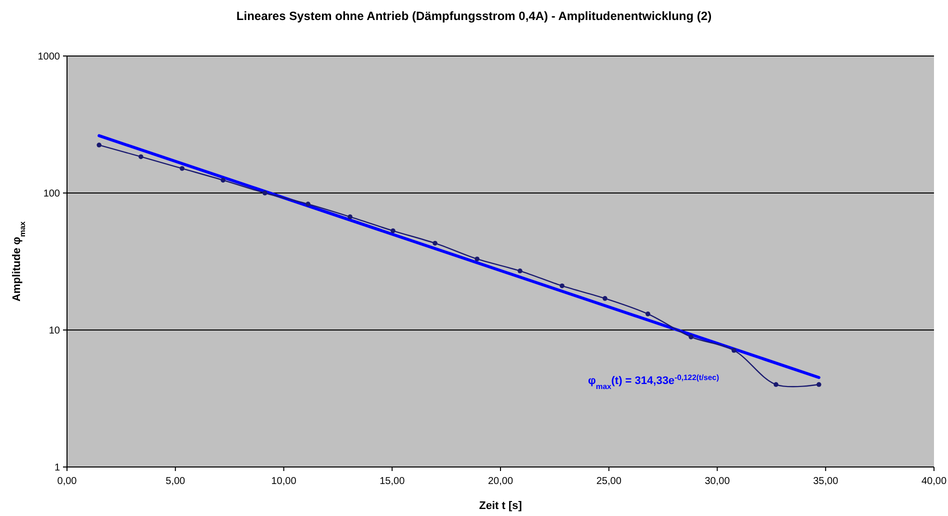 This screenshot has height=516, width=948. What do you see at coordinates (501, 481) in the screenshot?
I see `x-tick-label: 20,00` at bounding box center [501, 481].